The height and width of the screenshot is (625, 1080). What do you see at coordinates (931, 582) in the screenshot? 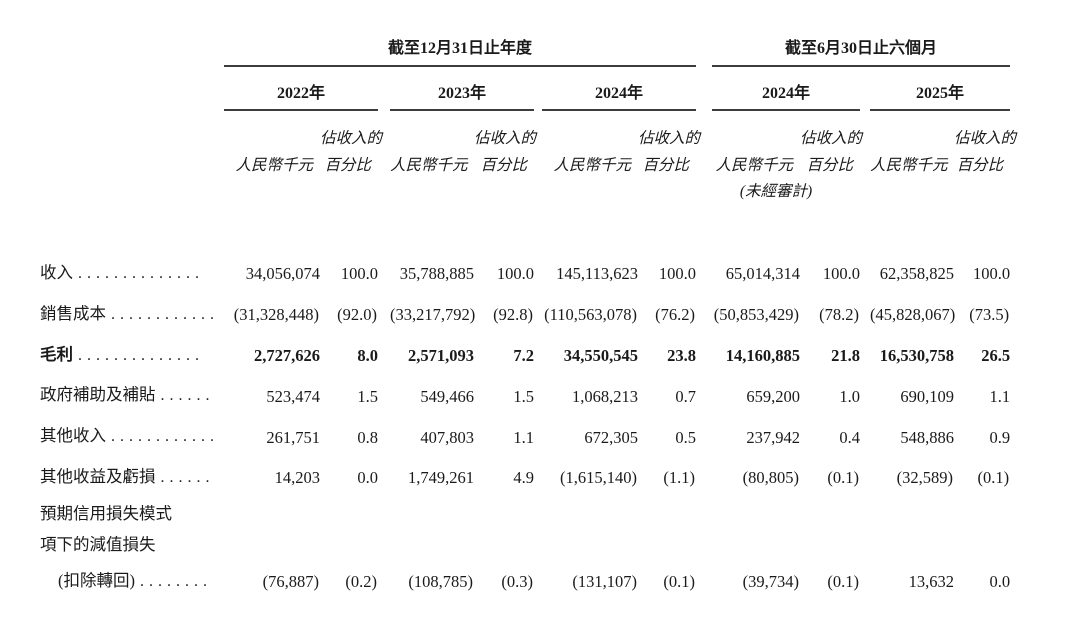
I see `cell-value: 13,632` at bounding box center [931, 582].